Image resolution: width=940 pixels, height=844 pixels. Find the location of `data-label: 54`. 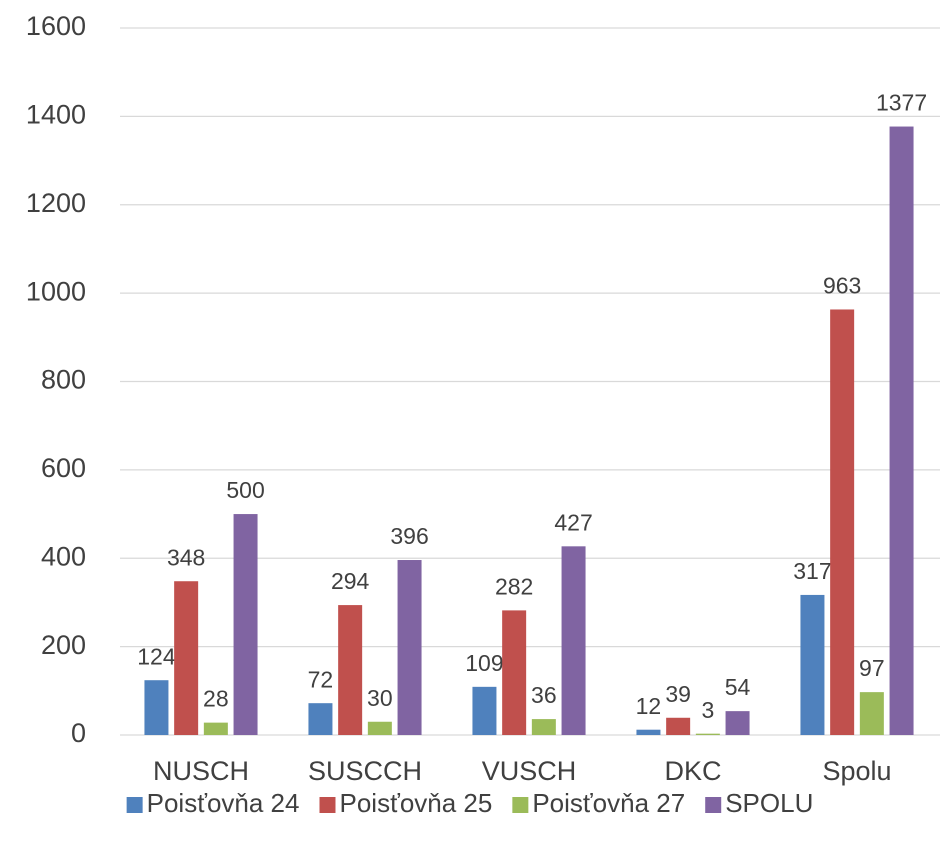

data-label: 54 is located at coordinates (738, 687).